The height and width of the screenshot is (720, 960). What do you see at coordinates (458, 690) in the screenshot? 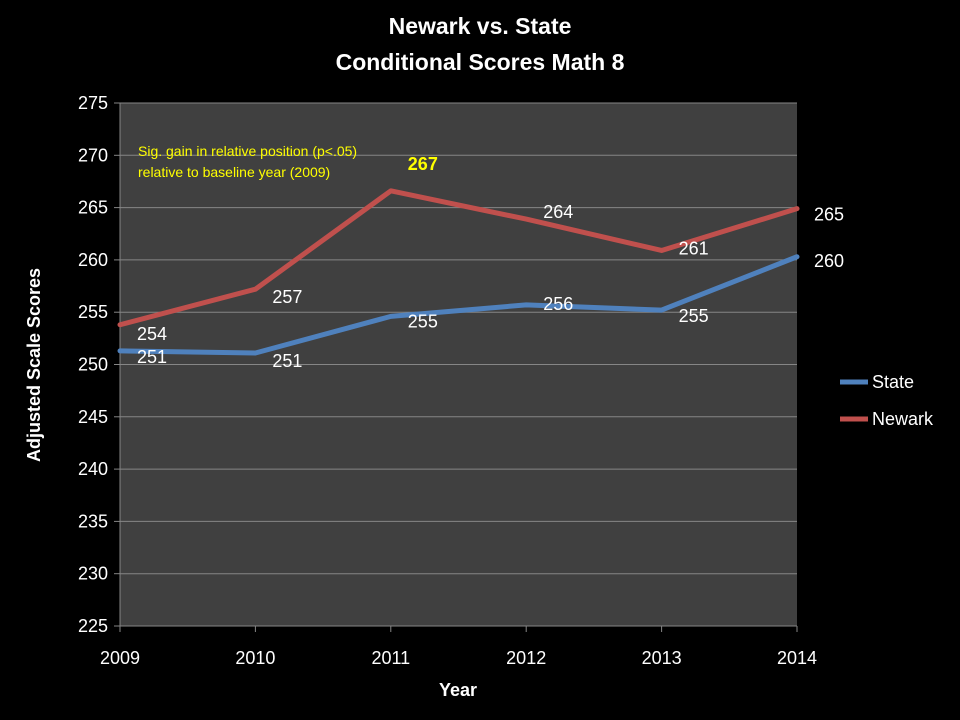
I see `x-axis-label: Year` at bounding box center [458, 690].